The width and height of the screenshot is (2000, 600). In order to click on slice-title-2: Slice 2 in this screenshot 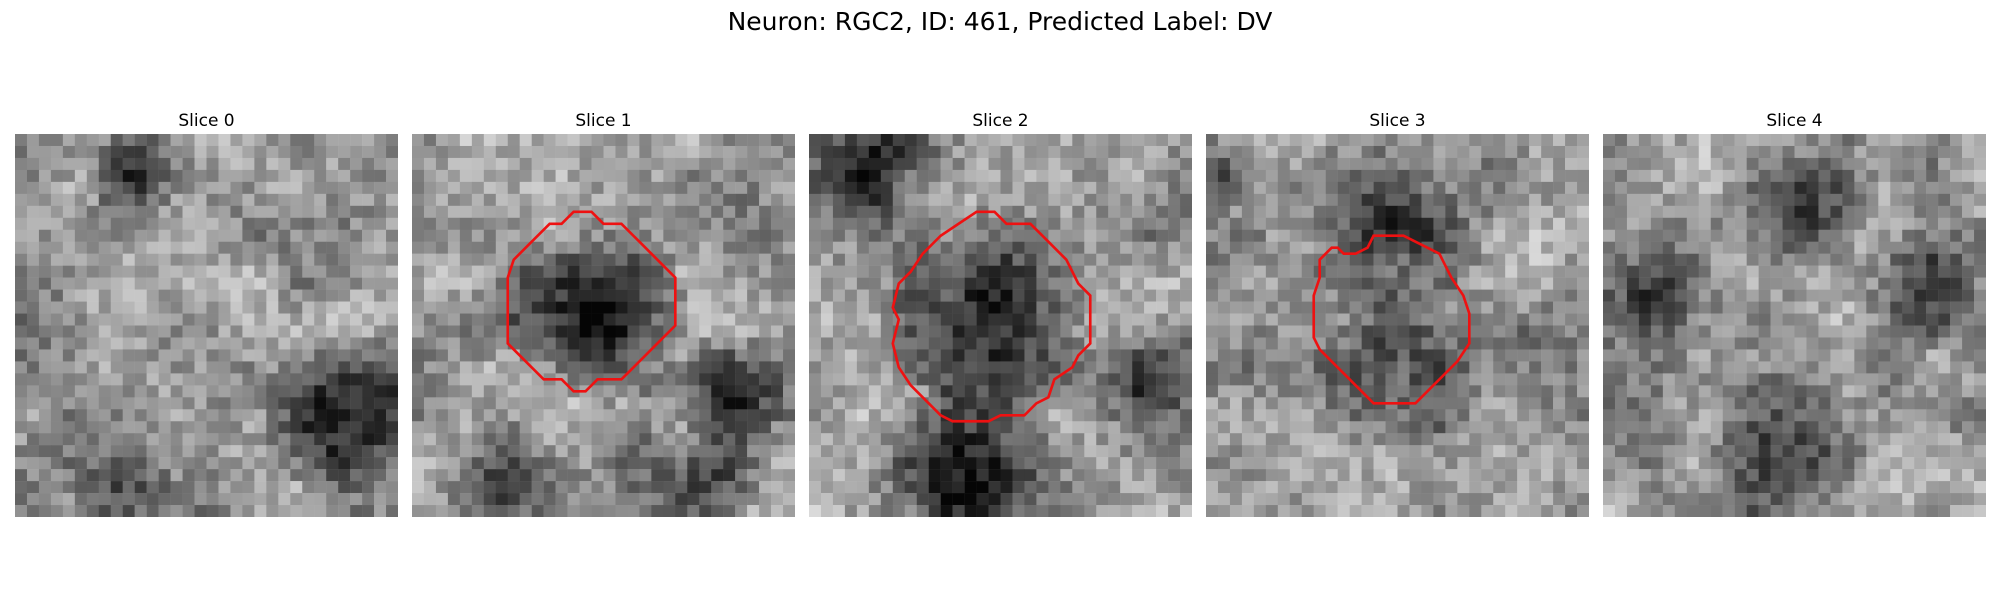, I will do `click(1000, 121)`.